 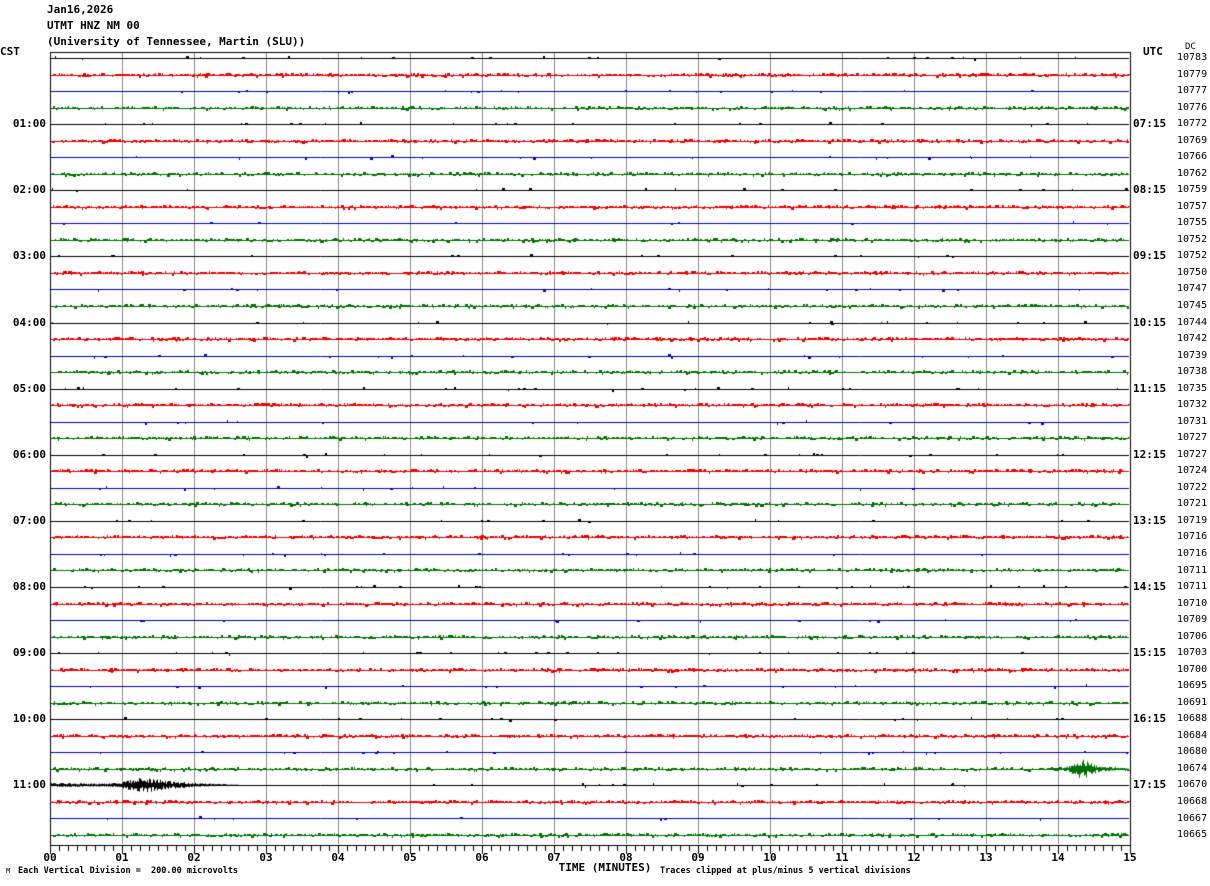 What do you see at coordinates (29, 322) in the screenshot?
I see `cst-hour-label: 04:00` at bounding box center [29, 322].